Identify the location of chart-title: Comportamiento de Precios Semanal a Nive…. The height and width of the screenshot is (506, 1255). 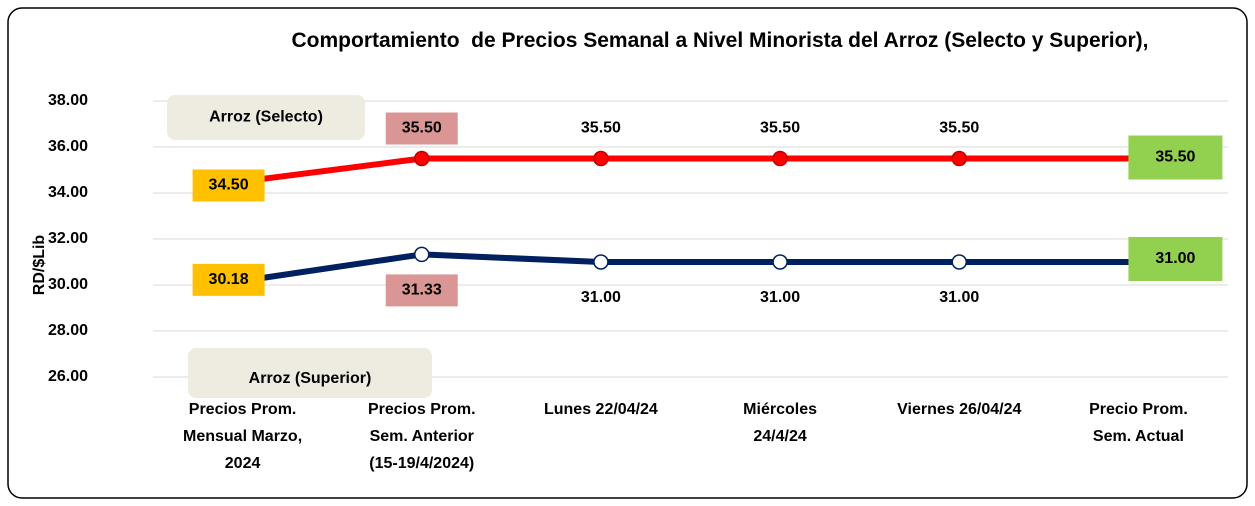
(720, 40).